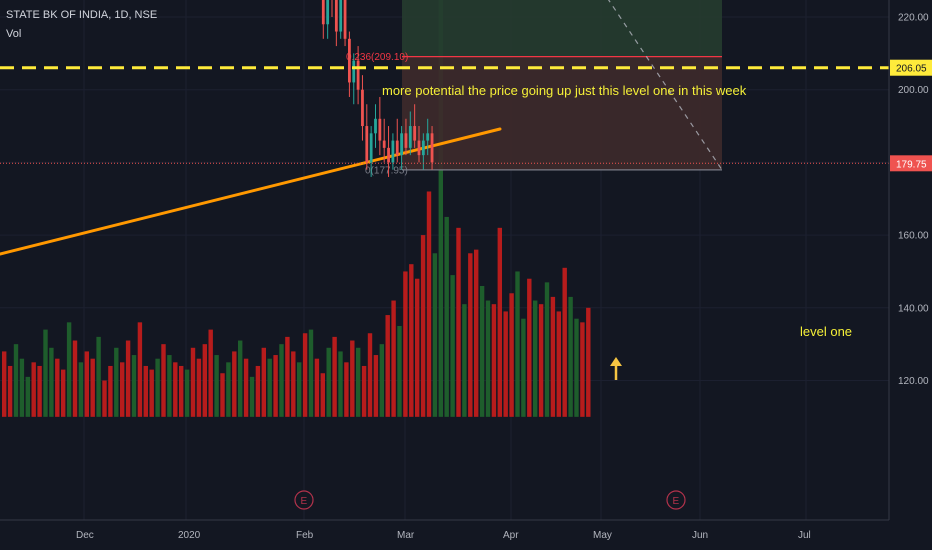  Describe the element at coordinates (913, 236) in the screenshot. I see `price-tick-label: 160.00` at that location.